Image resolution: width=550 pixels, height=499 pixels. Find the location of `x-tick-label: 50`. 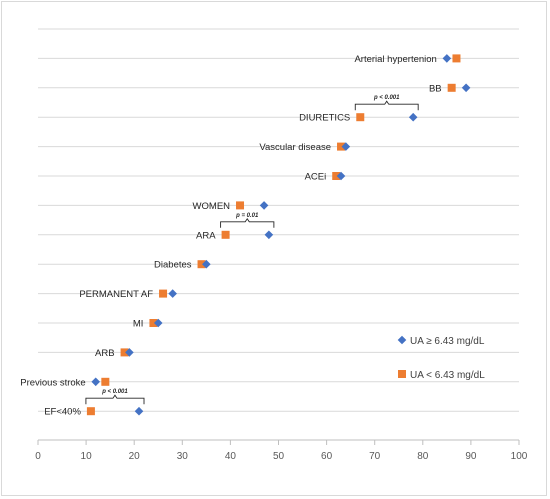

x-tick-label: 50 is located at coordinates (279, 456).